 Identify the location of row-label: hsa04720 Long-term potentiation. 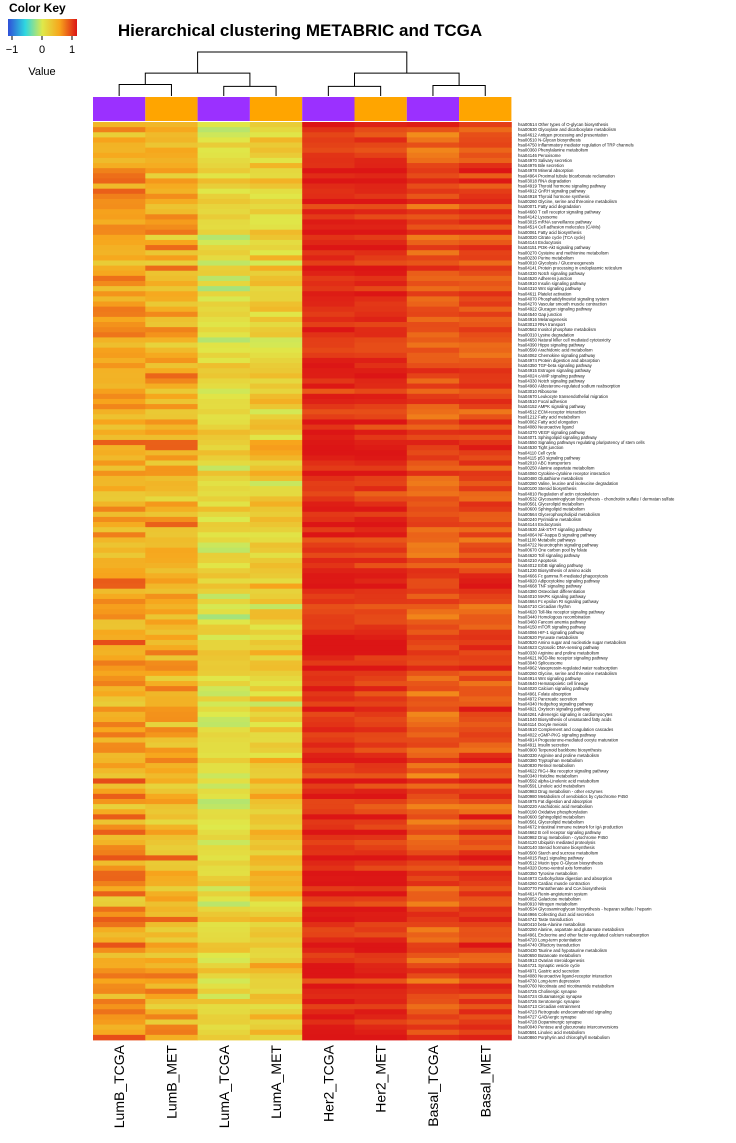
(550, 939).